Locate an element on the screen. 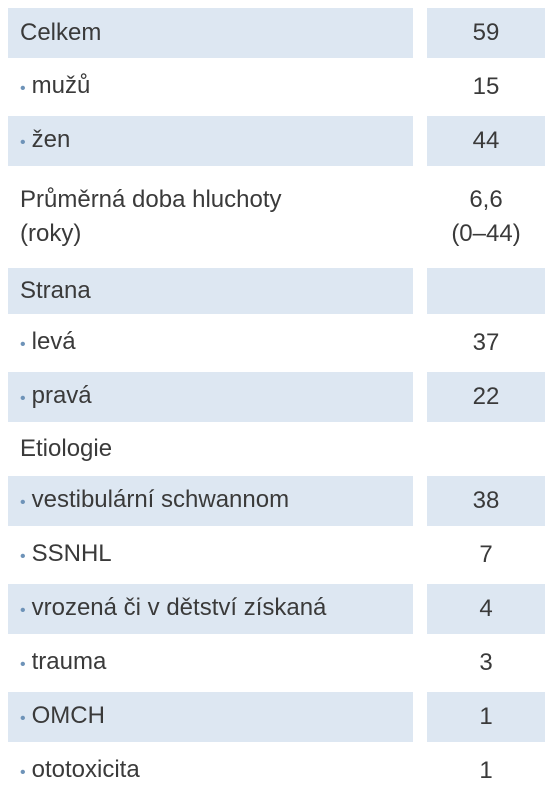  row-label: SSNHL is located at coordinates (210, 555).